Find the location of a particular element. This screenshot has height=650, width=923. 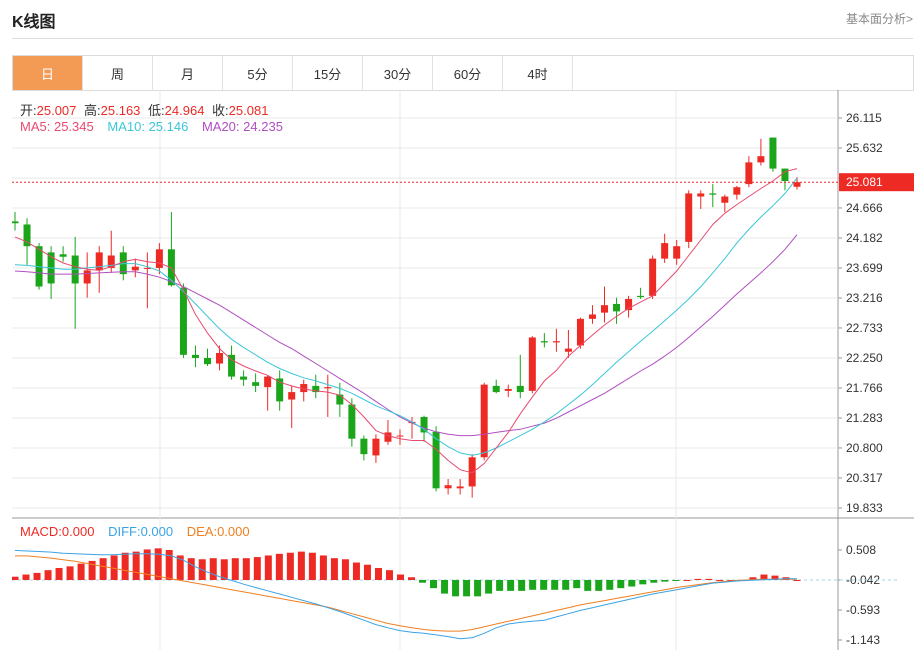

diff-line is located at coordinates (405, 594).